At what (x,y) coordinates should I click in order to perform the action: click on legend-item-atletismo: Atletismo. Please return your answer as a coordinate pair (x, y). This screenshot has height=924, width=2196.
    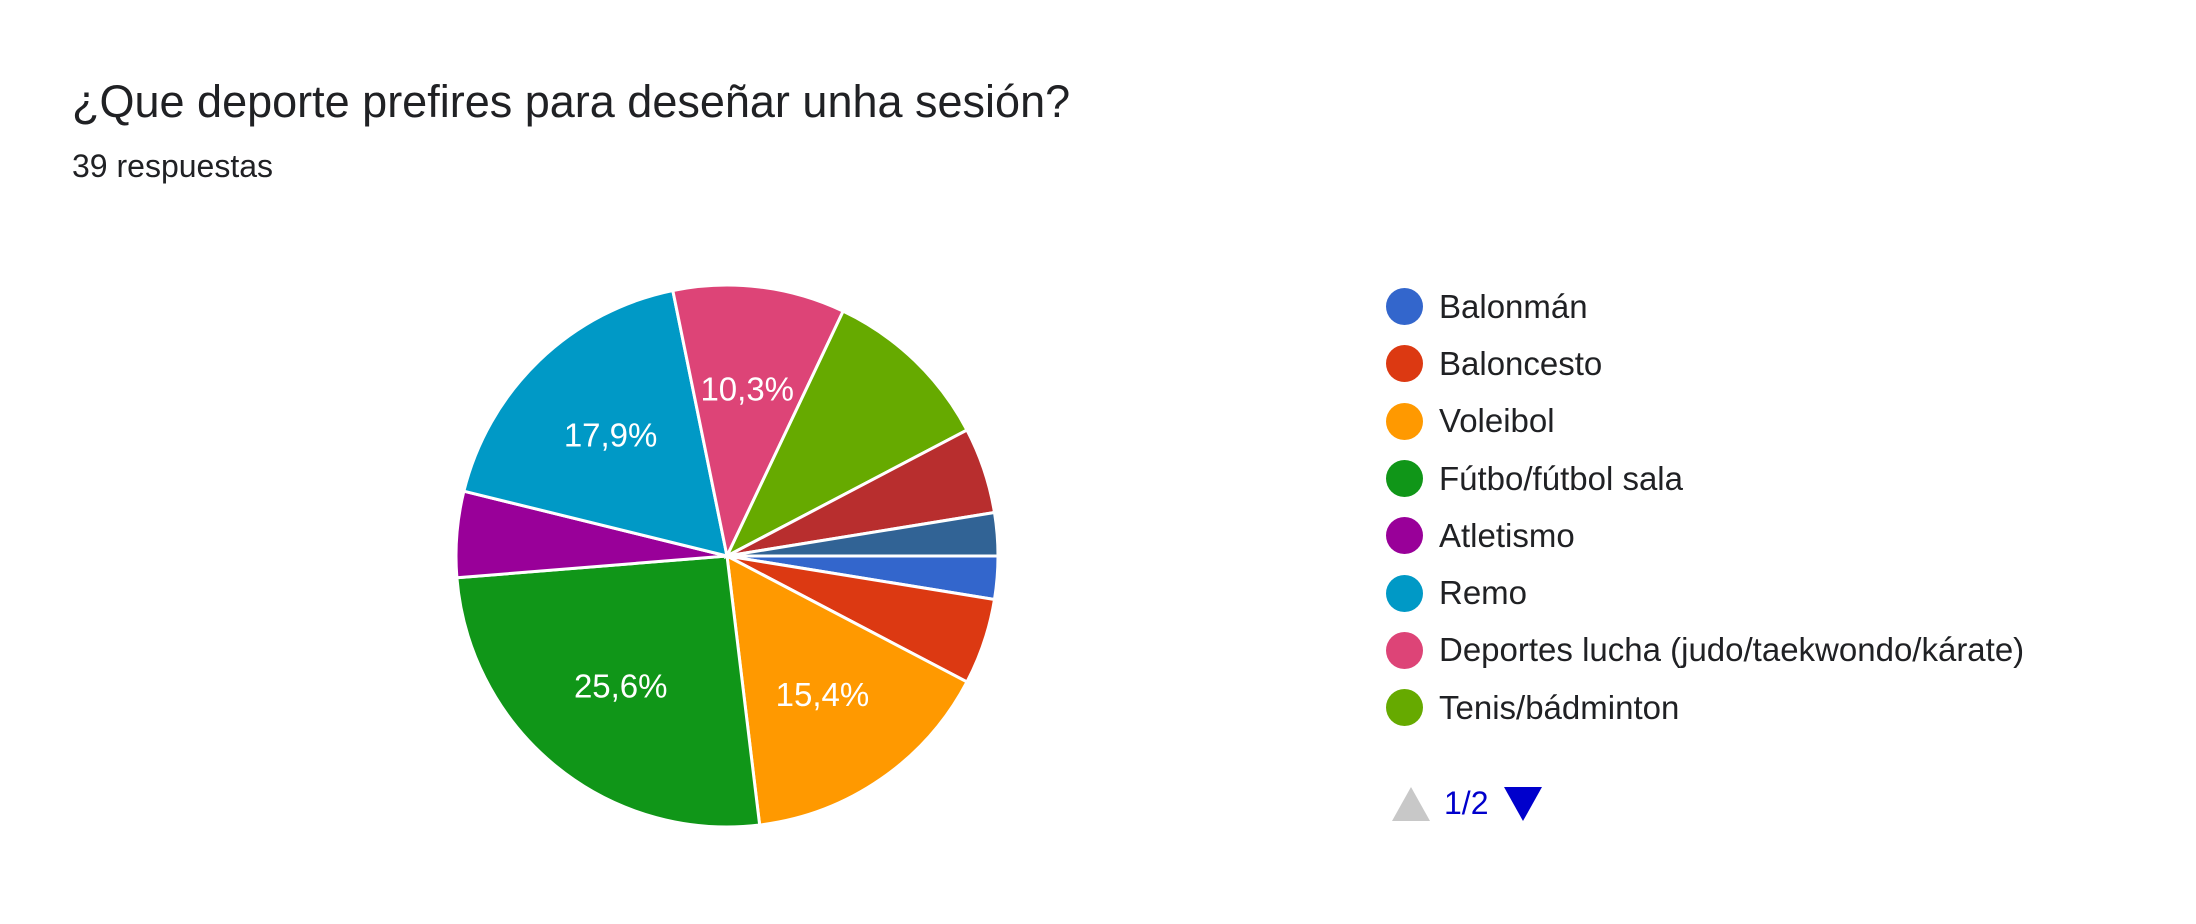
    Looking at the image, I should click on (1705, 535).